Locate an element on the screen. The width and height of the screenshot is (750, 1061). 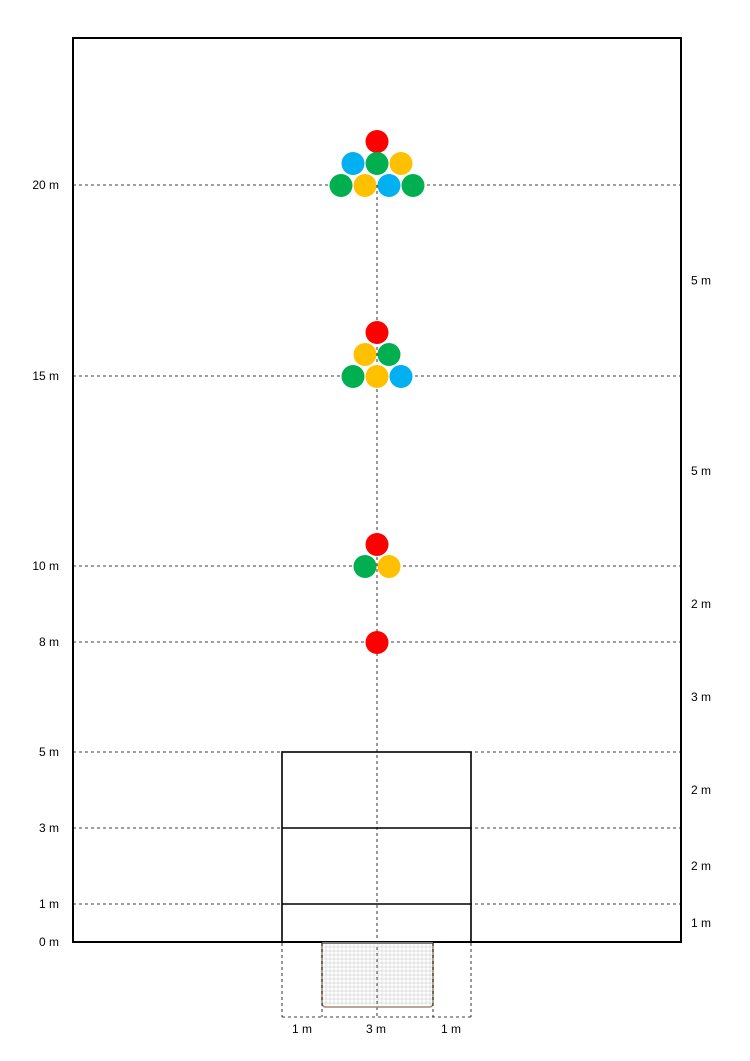
ball-group-8m is located at coordinates (377, 642).